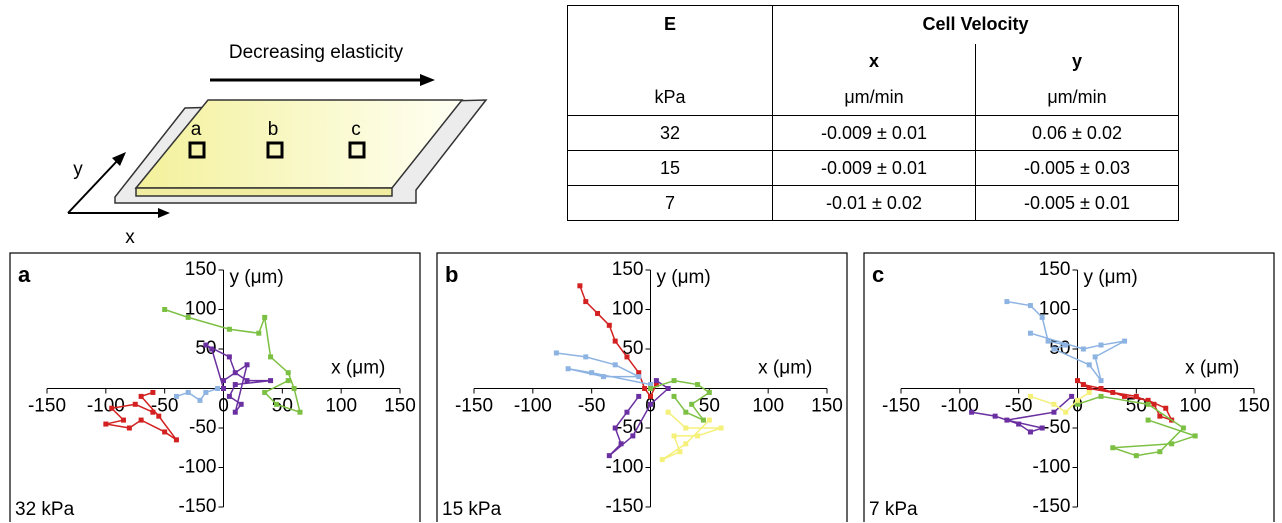 Image resolution: width=1282 pixels, height=523 pixels. What do you see at coordinates (451, 274) in the screenshot?
I see `panel-label: b` at bounding box center [451, 274].